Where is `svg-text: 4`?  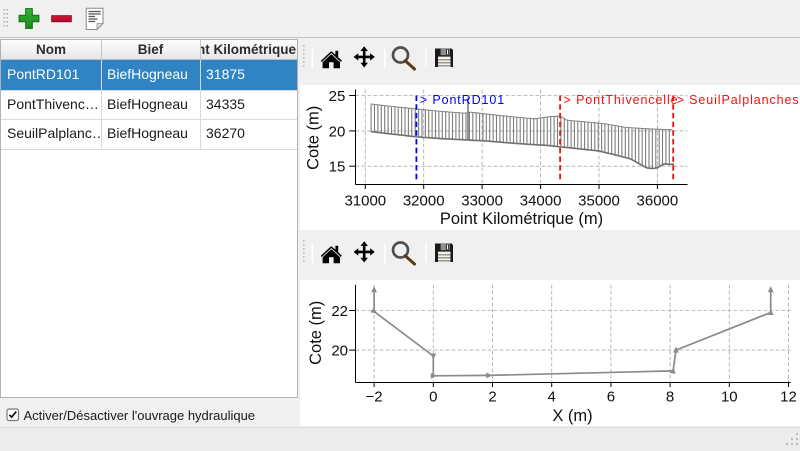 svg-text: 4 is located at coordinates (552, 397).